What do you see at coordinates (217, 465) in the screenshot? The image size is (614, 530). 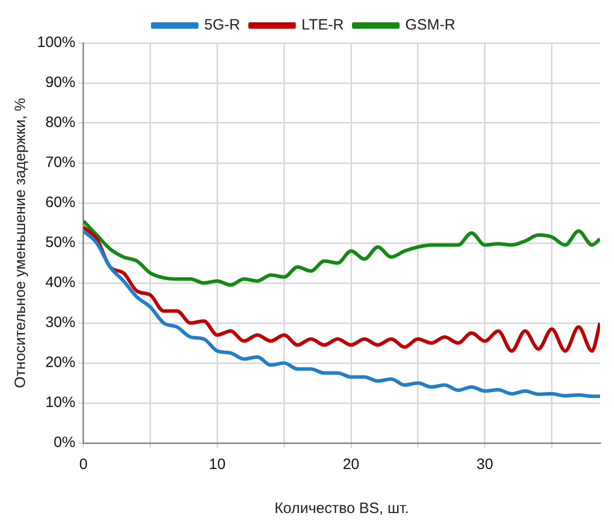 I see `x-tick-label: 10` at bounding box center [217, 465].